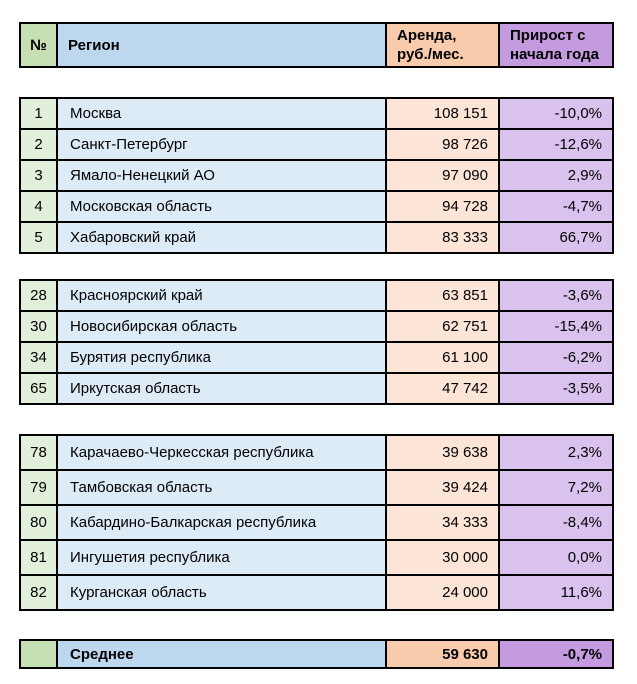 This screenshot has width=637, height=684. What do you see at coordinates (442, 388) in the screenshot?
I see `rent-value-cell: 47 742` at bounding box center [442, 388].